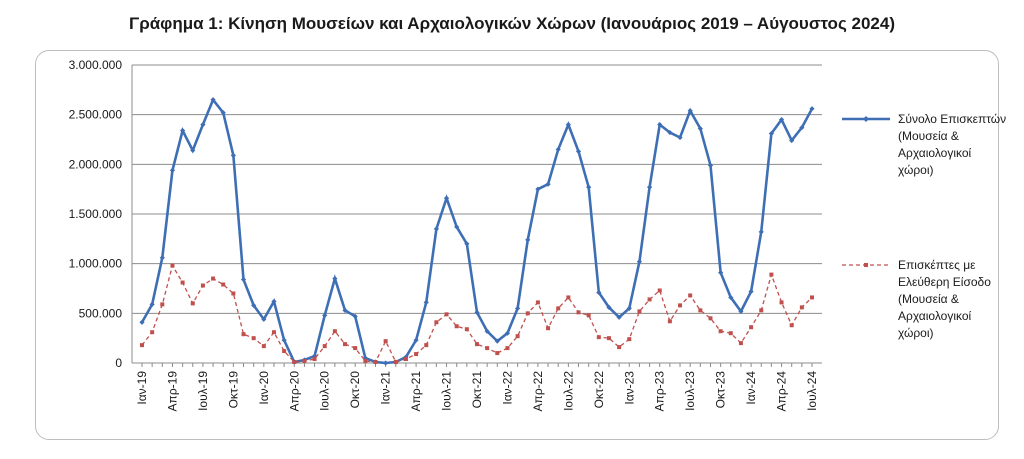  What do you see at coordinates (325, 391) in the screenshot?
I see `x-tick-label: Ιουλ-20` at bounding box center [325, 391].